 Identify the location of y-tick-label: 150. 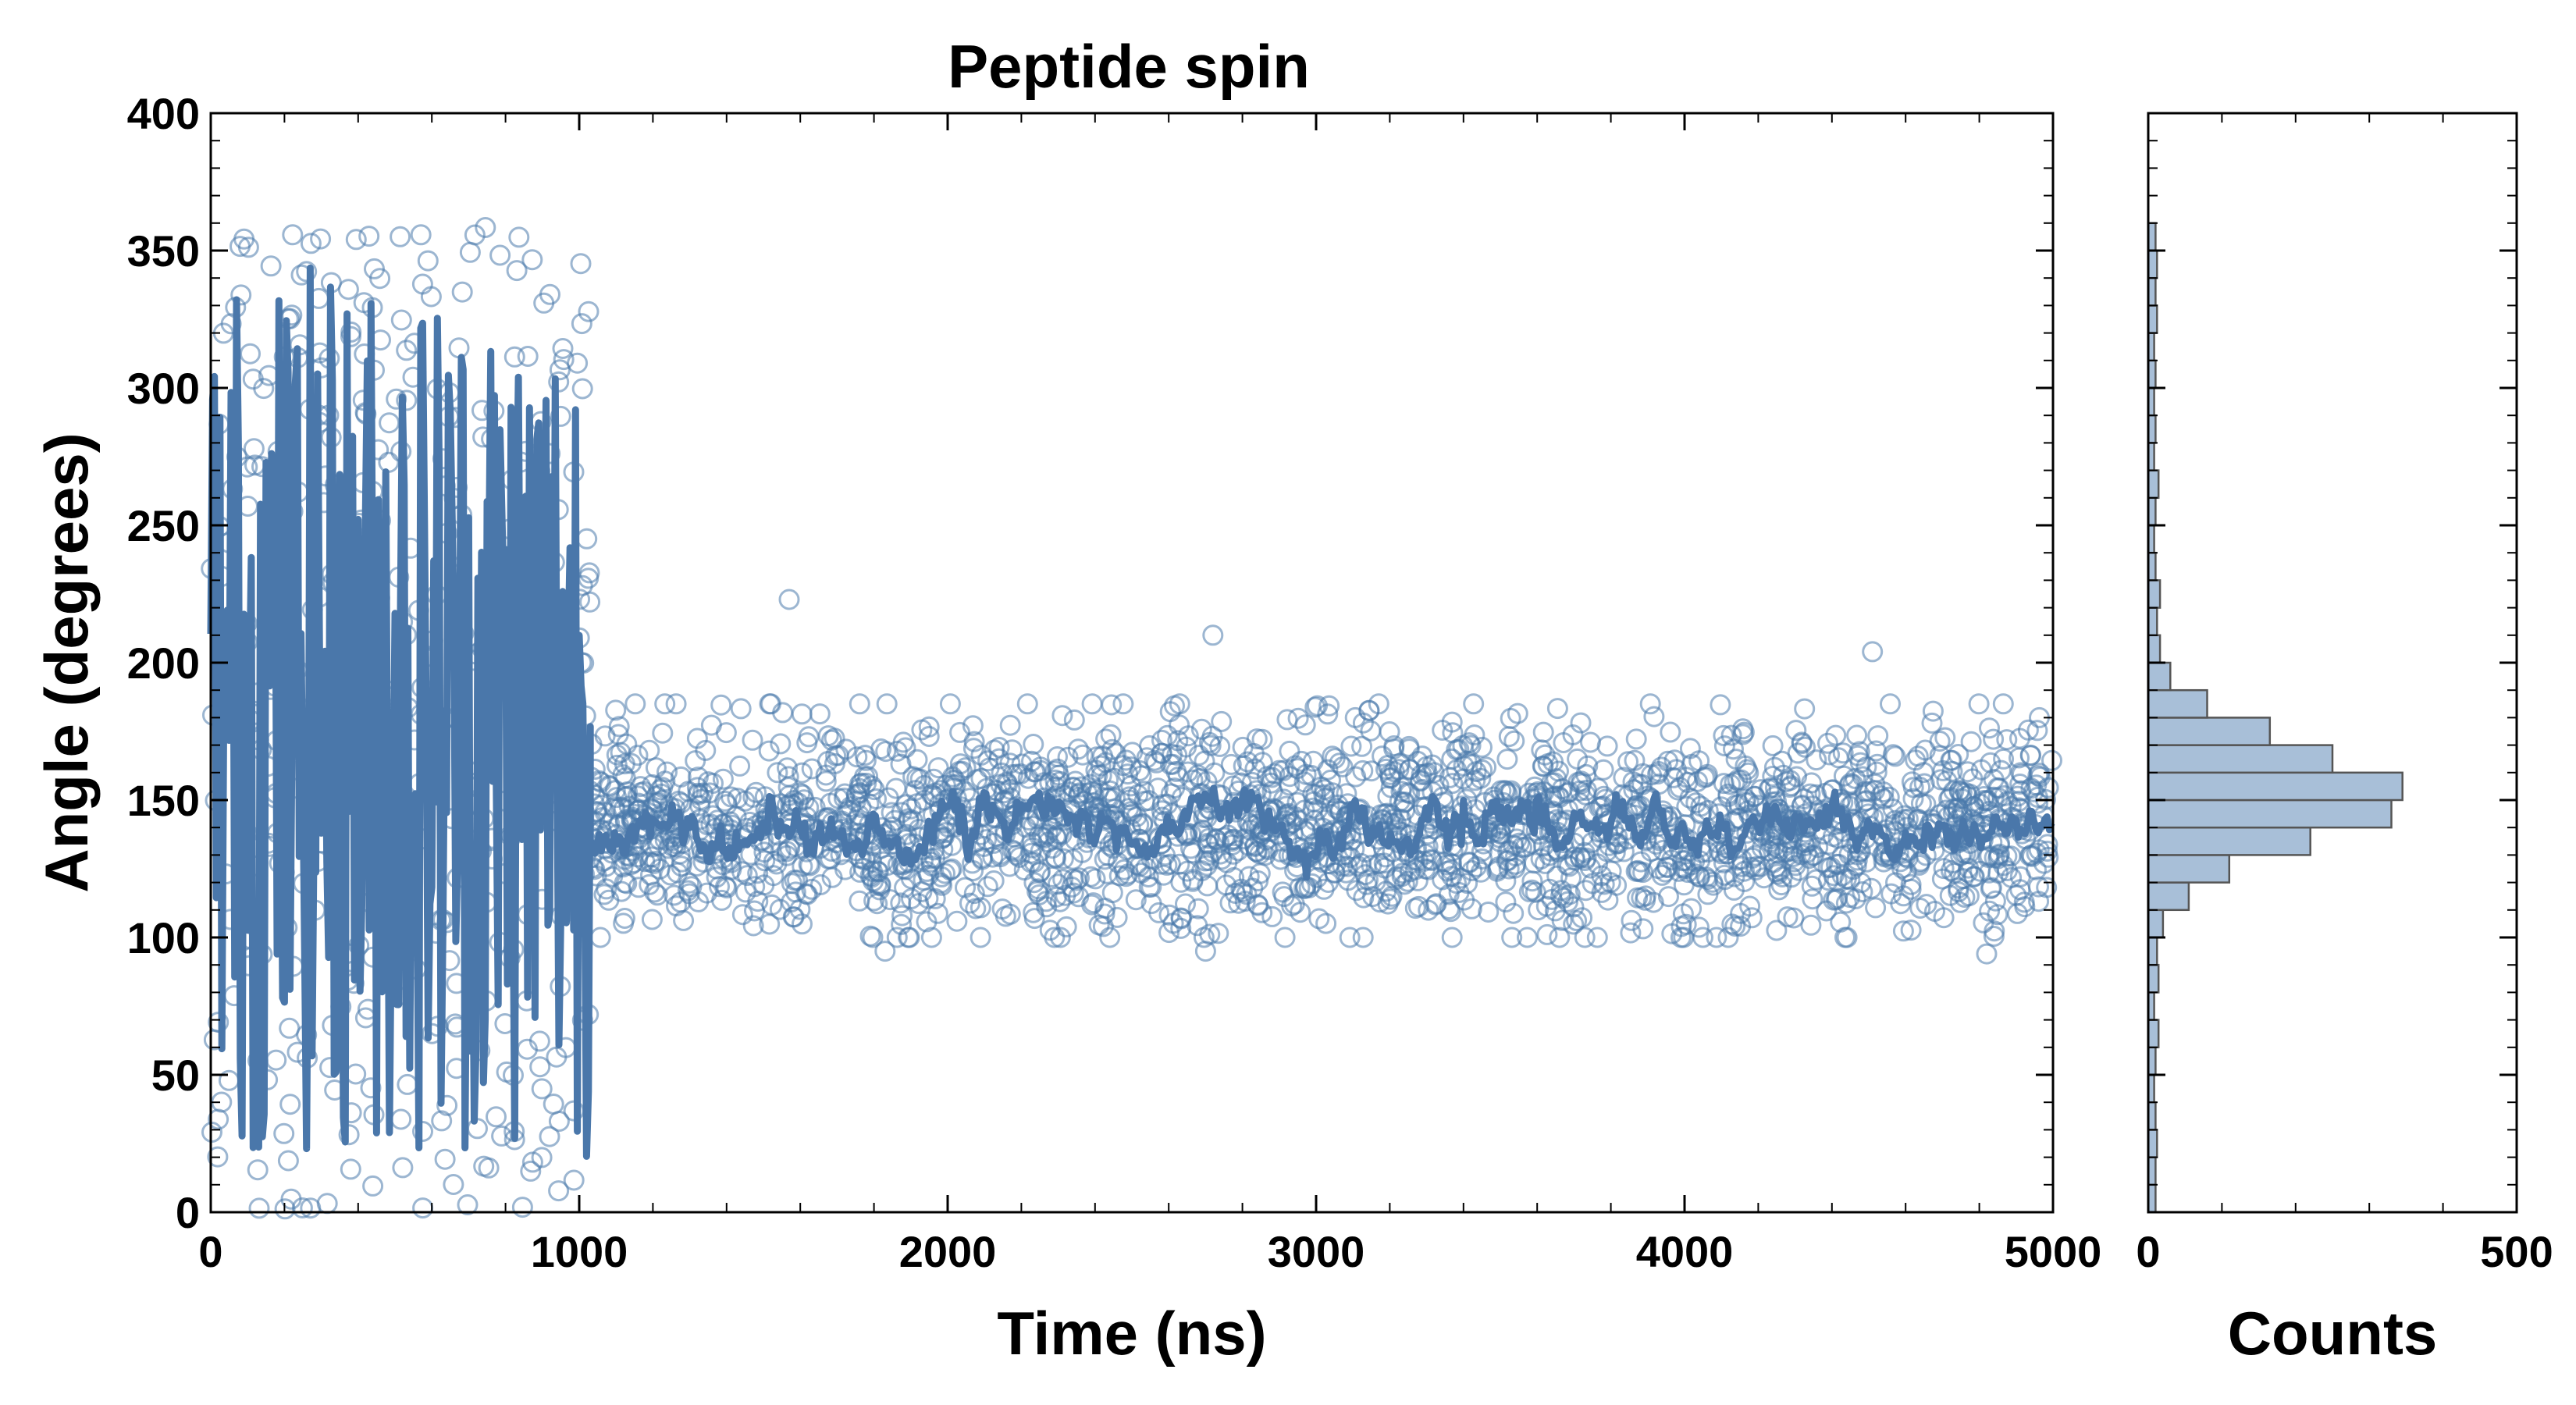
(163, 801).